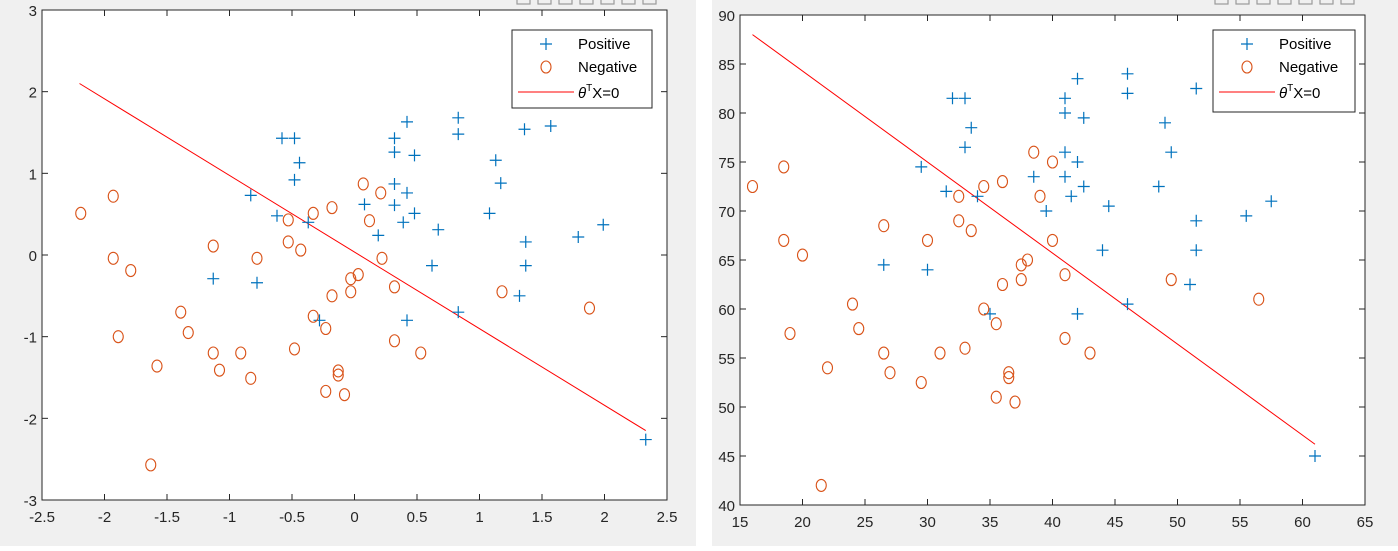 This screenshot has height=551, width=1398. Describe the element at coordinates (726, 506) in the screenshot. I see `y-tick-label: 40` at that location.